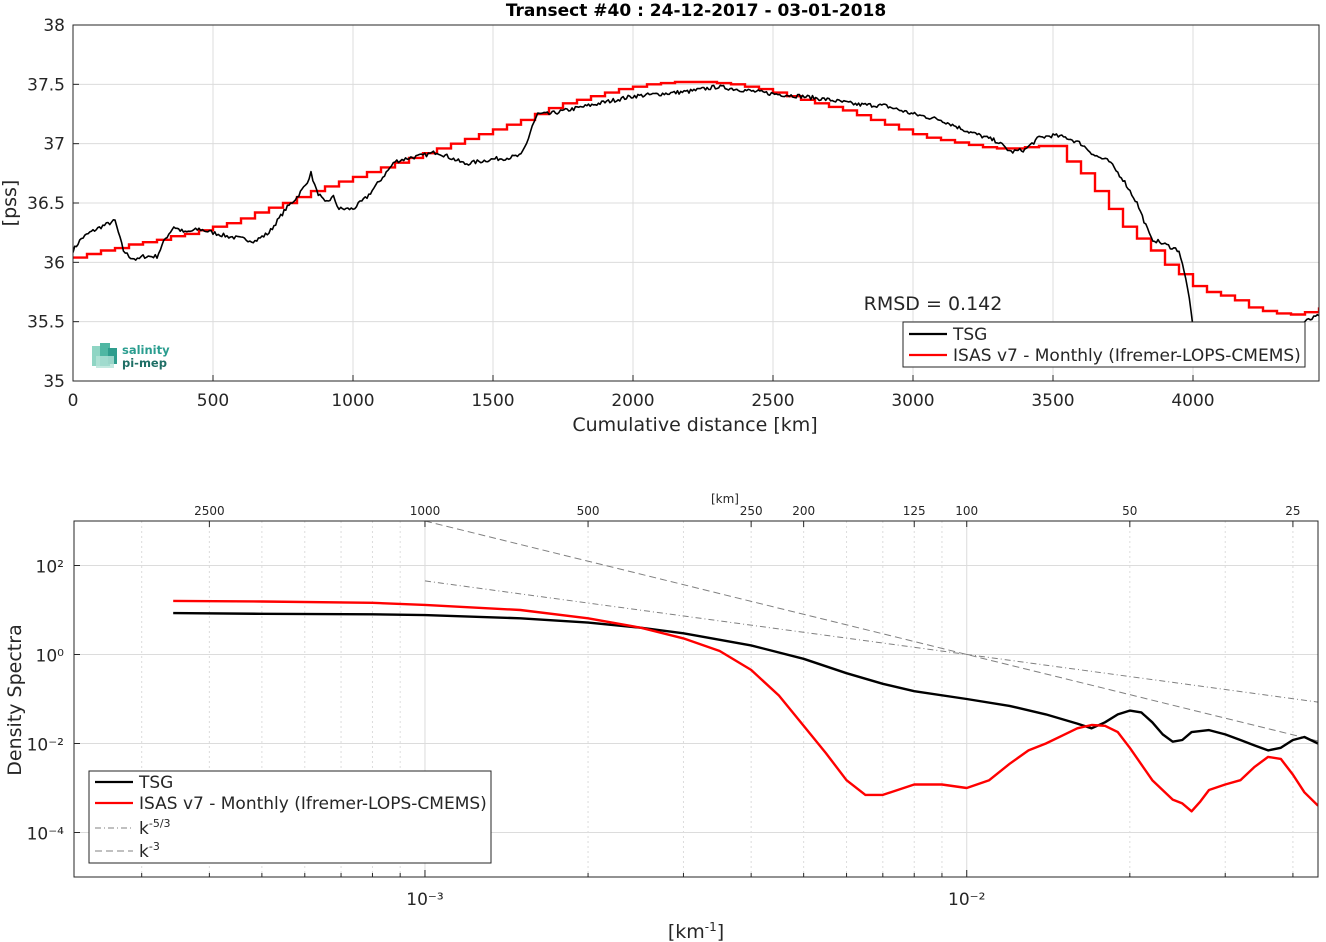  I want to click on top-y-tick-label: 37.5, so click(46, 85).